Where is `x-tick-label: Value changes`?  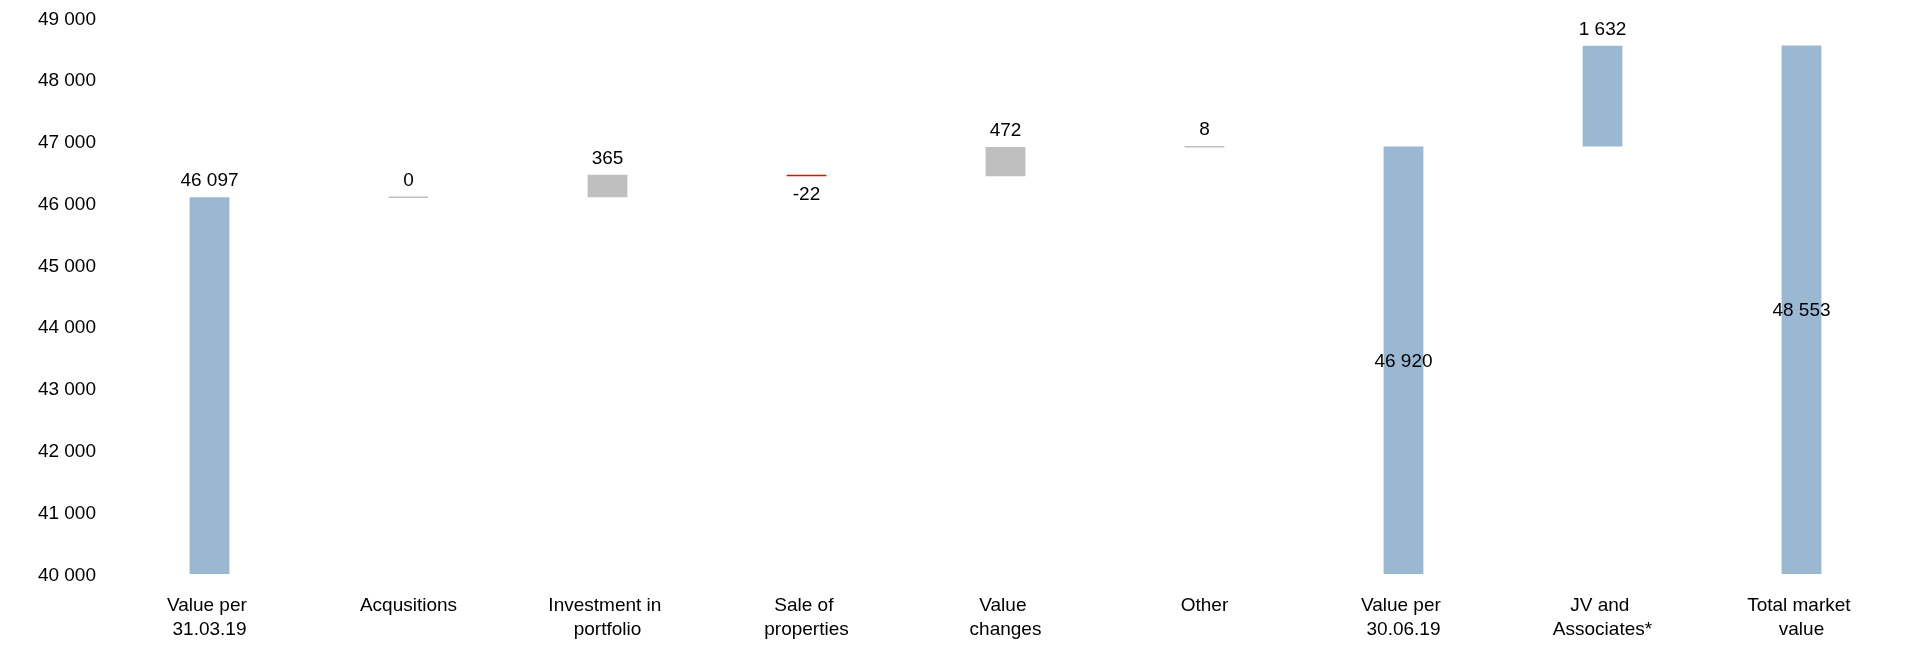
x-tick-label: Value changes is located at coordinates (1005, 616).